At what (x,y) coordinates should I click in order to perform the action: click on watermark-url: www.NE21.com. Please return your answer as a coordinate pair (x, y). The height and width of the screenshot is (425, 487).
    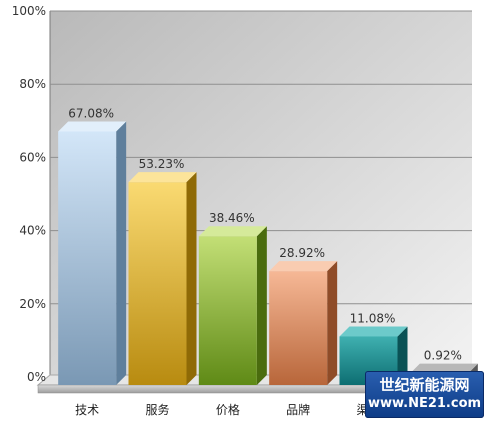
    Looking at the image, I should click on (424, 403).